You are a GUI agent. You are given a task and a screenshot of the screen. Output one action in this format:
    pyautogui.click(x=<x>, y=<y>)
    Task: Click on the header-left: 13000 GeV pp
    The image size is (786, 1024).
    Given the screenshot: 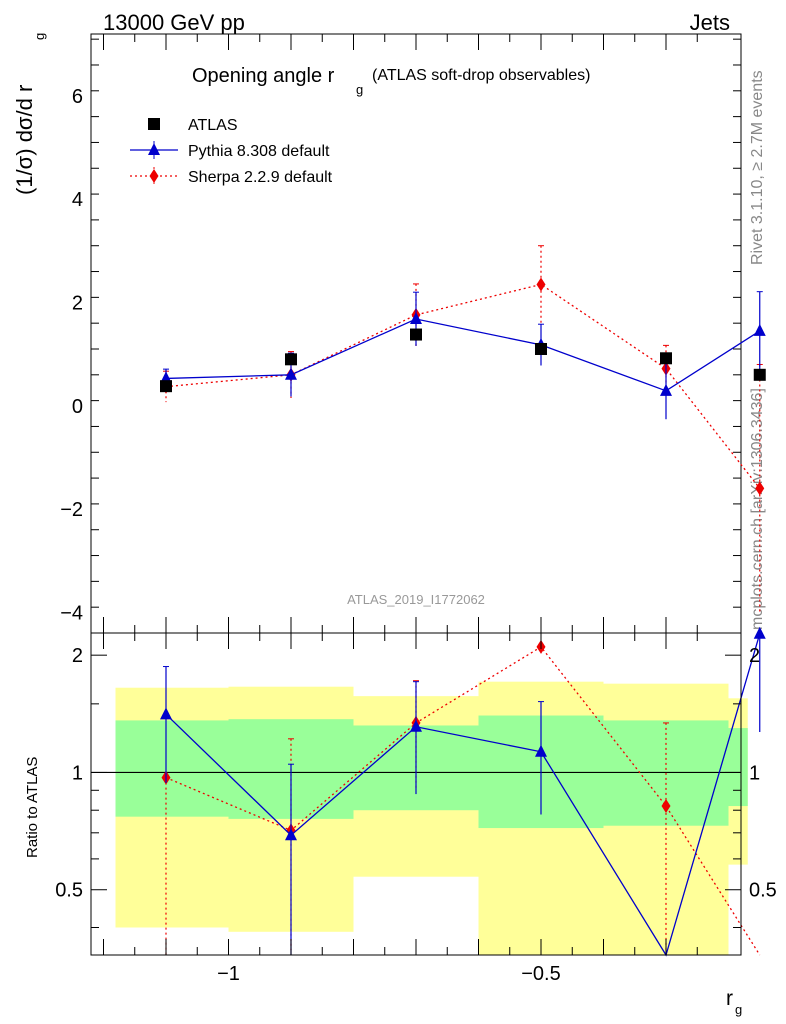 What is the action you would take?
    pyautogui.click(x=174, y=22)
    